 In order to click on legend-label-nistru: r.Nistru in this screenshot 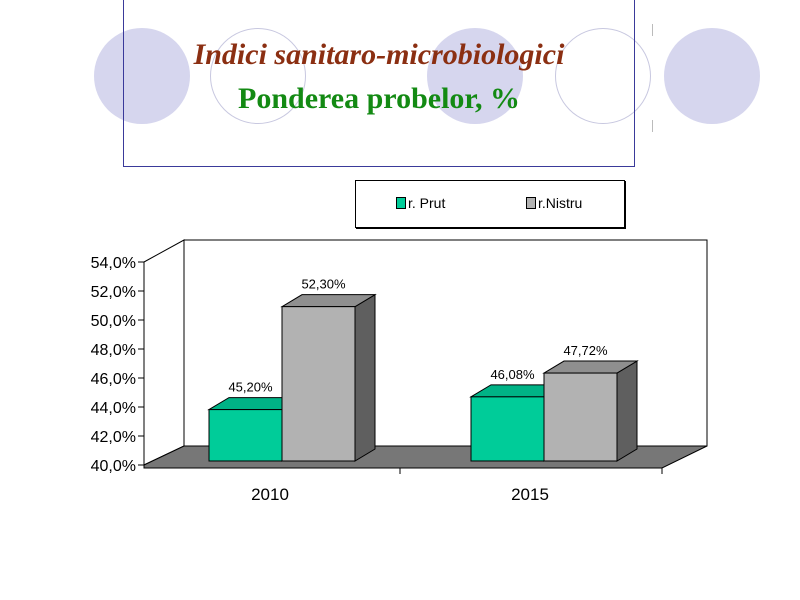, I will do `click(560, 203)`.